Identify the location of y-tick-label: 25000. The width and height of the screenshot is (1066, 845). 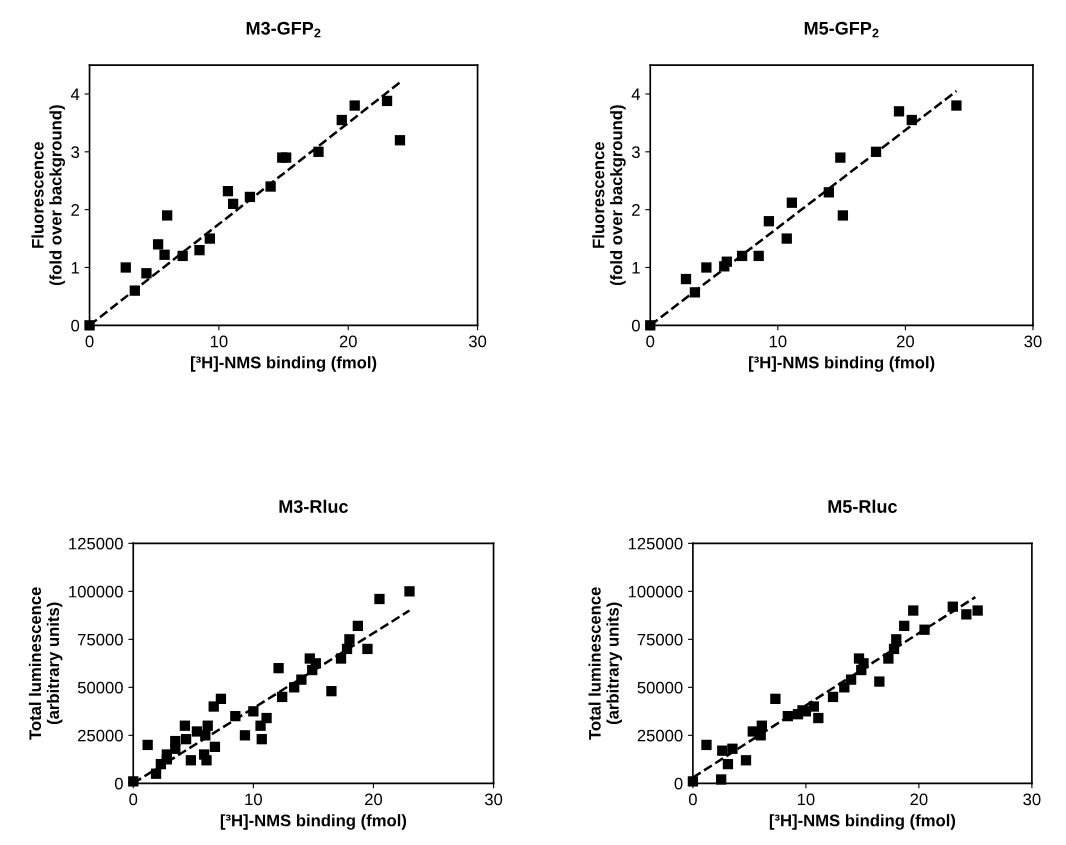
(100, 735).